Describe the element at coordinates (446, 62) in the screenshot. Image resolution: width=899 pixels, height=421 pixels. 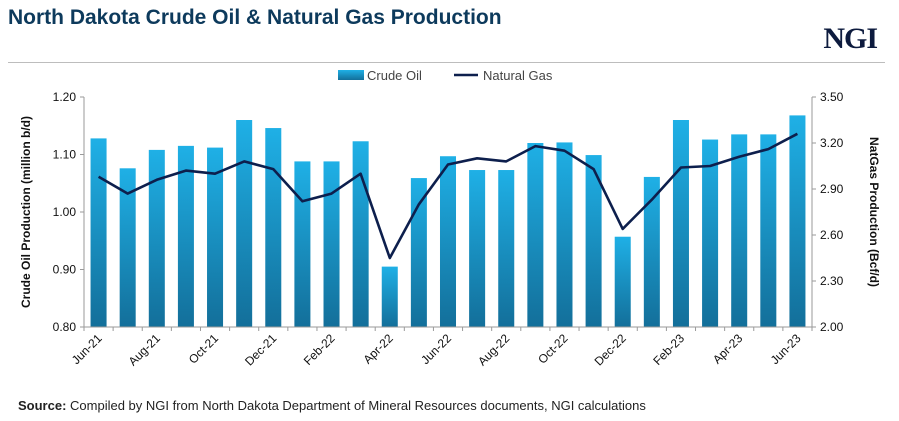
I see `title-divider` at that location.